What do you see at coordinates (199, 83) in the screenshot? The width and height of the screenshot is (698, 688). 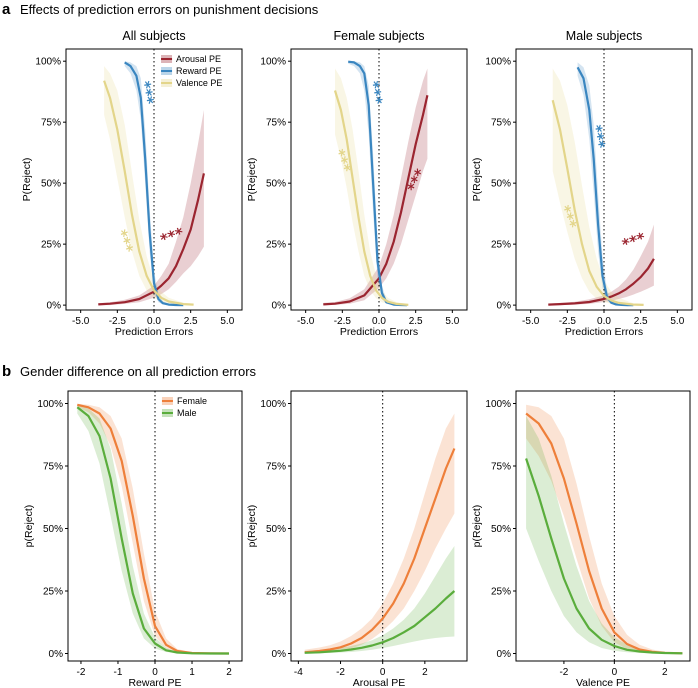 I see `legend-label: Valence PE` at bounding box center [199, 83].